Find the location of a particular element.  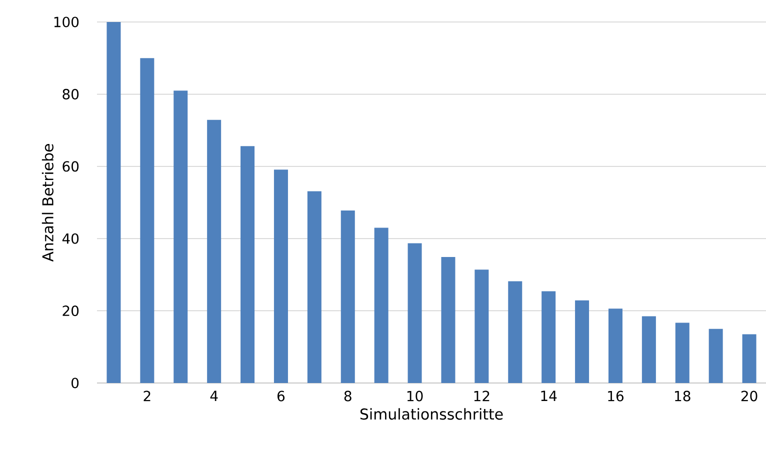

y-tick-label: 0 is located at coordinates (75, 383).